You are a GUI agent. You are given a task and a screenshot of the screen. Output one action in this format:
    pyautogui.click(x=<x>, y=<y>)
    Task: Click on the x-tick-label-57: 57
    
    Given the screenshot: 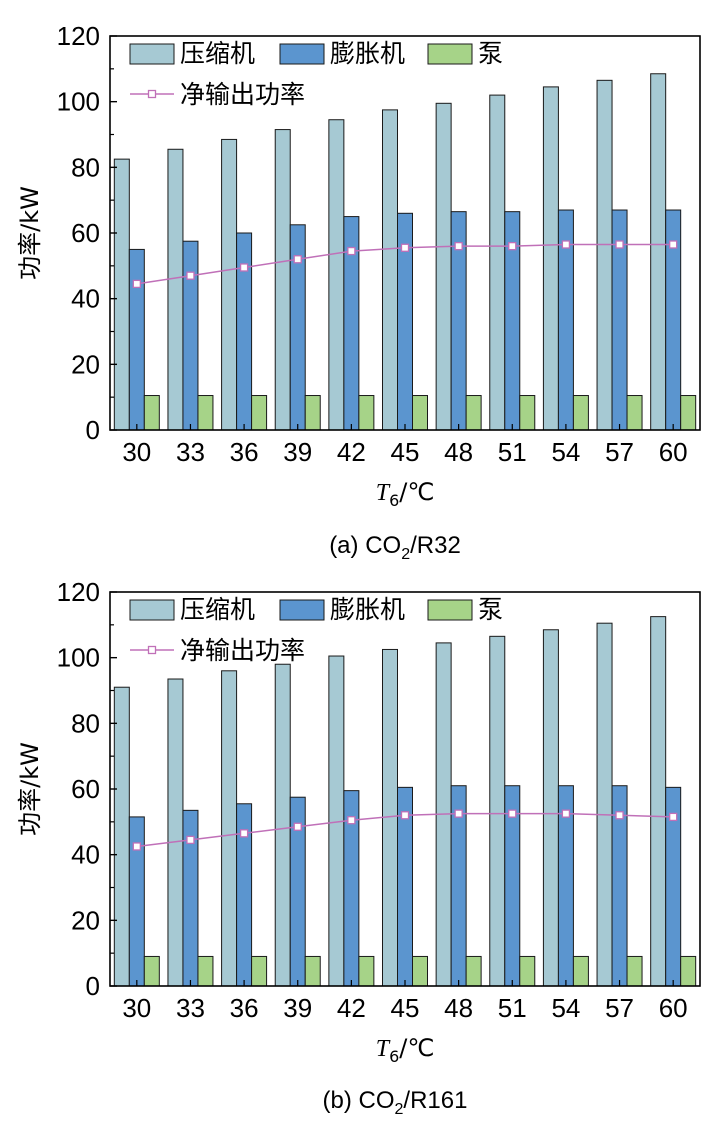 What is the action you would take?
    pyautogui.click(x=619, y=1008)
    